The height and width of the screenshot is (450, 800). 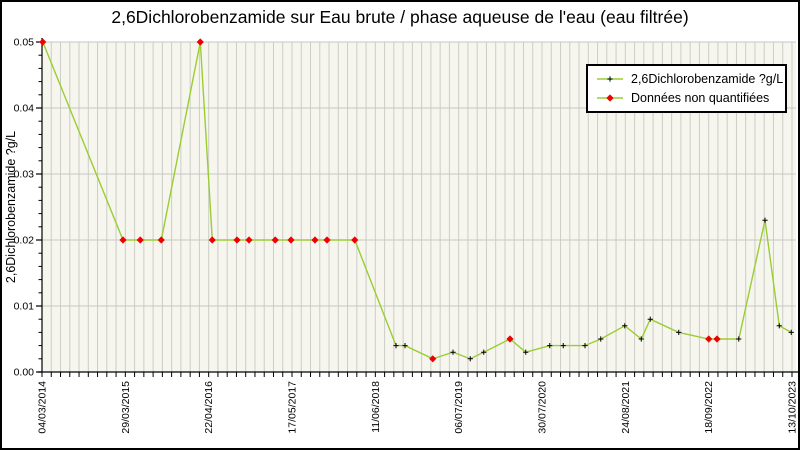 What do you see at coordinates (24, 241) in the screenshot?
I see `y-tick-label: 0.02` at bounding box center [24, 241].